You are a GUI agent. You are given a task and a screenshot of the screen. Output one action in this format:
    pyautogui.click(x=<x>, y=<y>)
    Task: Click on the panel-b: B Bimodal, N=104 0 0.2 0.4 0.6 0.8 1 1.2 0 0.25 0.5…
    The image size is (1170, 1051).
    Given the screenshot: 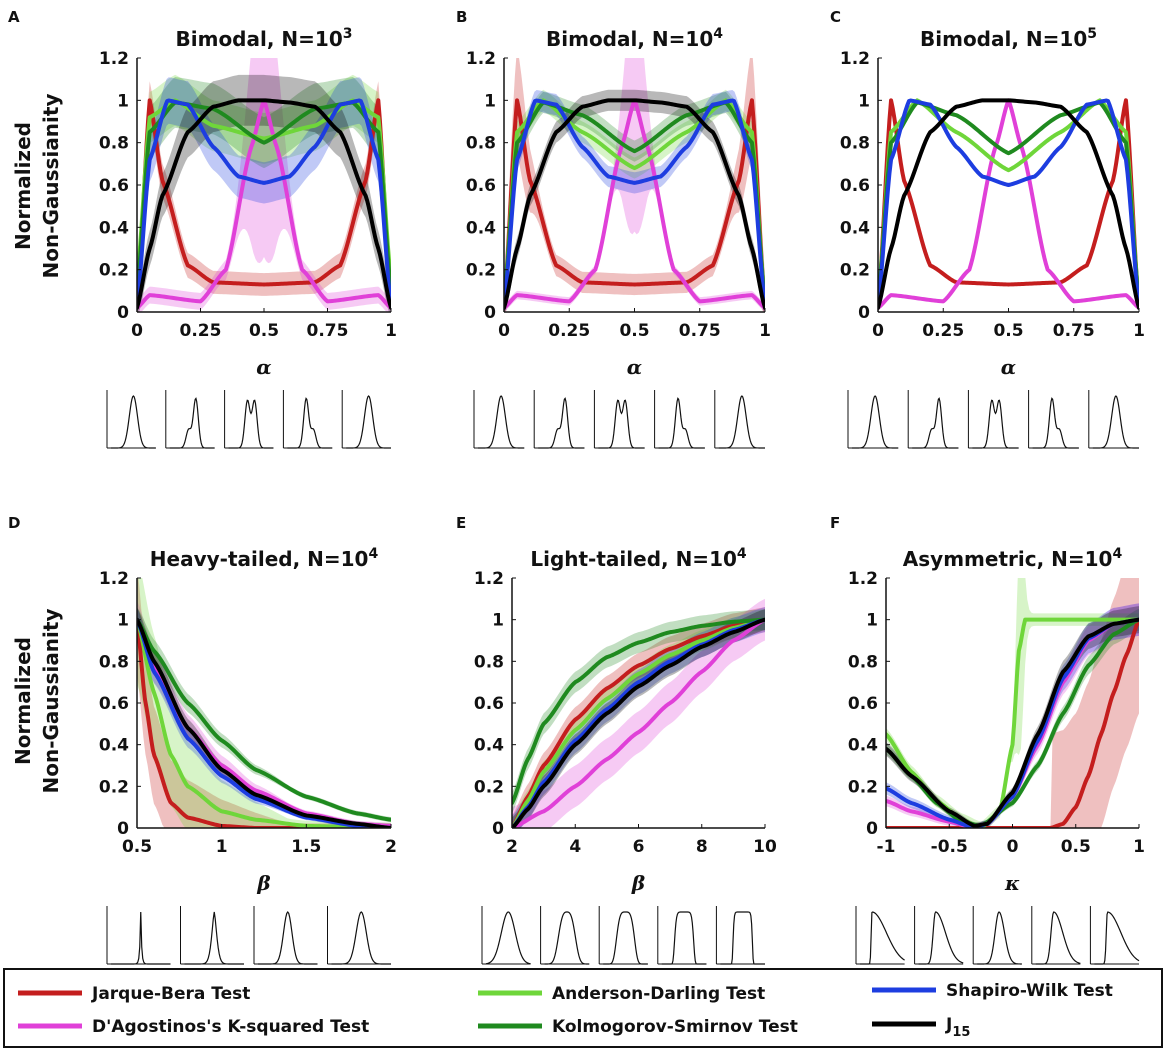 What is the action you would take?
    pyautogui.click(x=613, y=228)
    